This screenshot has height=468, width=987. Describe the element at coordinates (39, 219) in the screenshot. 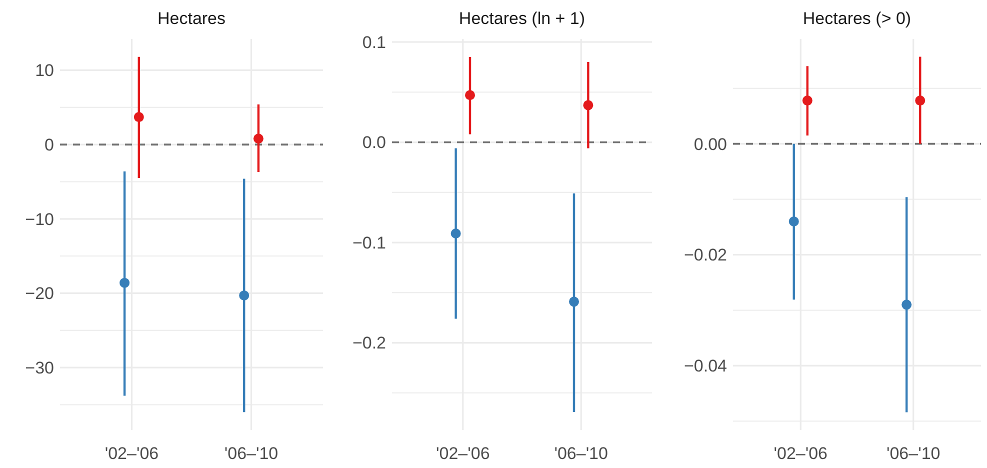

I see `y-tick-label: −10` at that location.